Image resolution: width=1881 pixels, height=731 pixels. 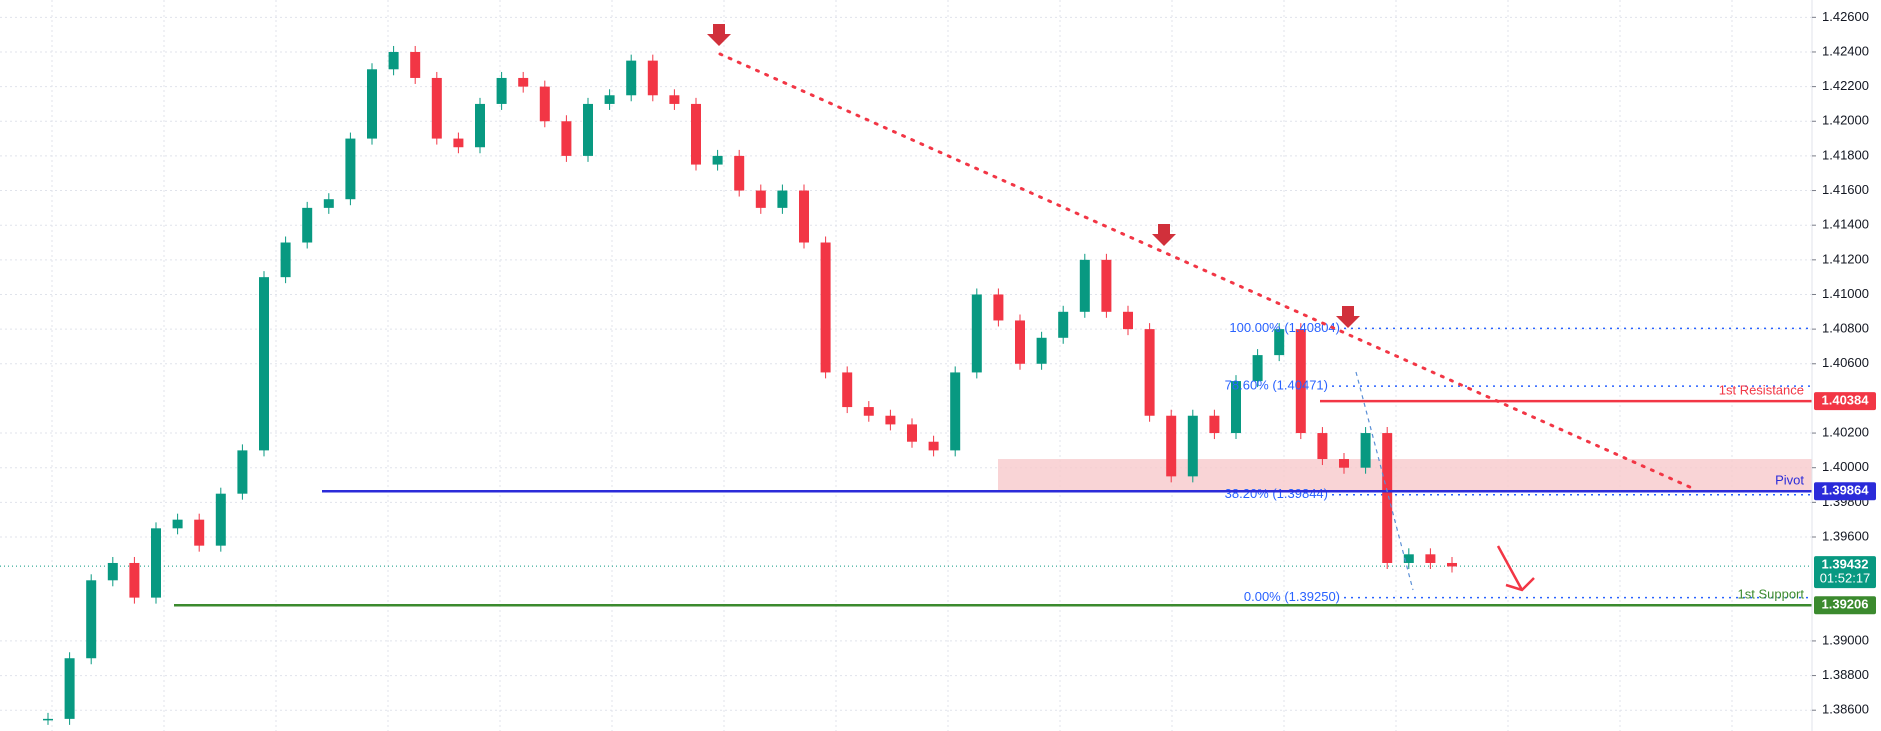 What do you see at coordinates (1276, 385) in the screenshot?
I see `fib-label: 78.60% (1.40471)` at bounding box center [1276, 385].